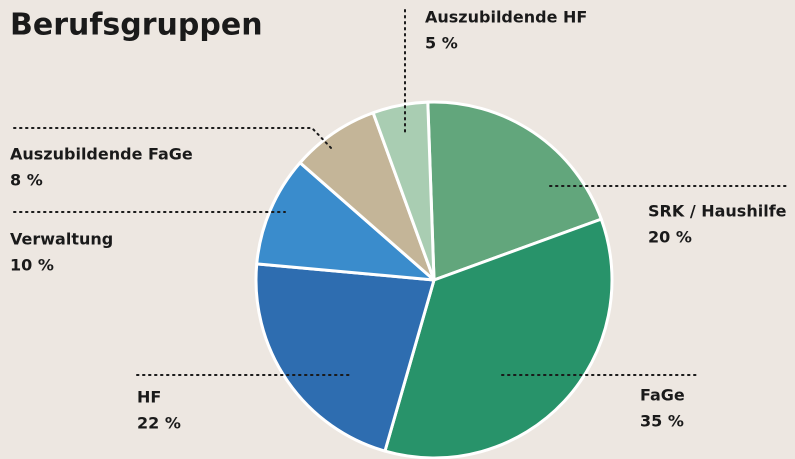 This screenshot has height=459, width=795. I want to click on chart-title: Berufsgruppen, so click(136, 25).